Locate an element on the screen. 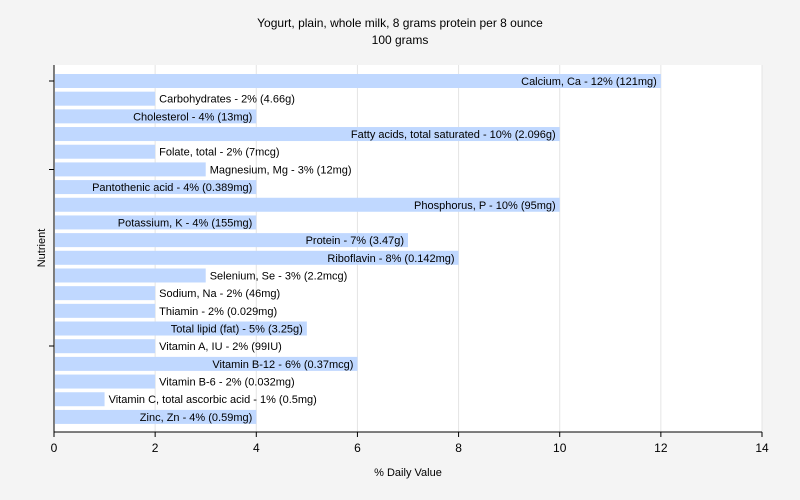 Image resolution: width=800 pixels, height=500 pixels. chart-subtitle: 100 grams is located at coordinates (400, 40).